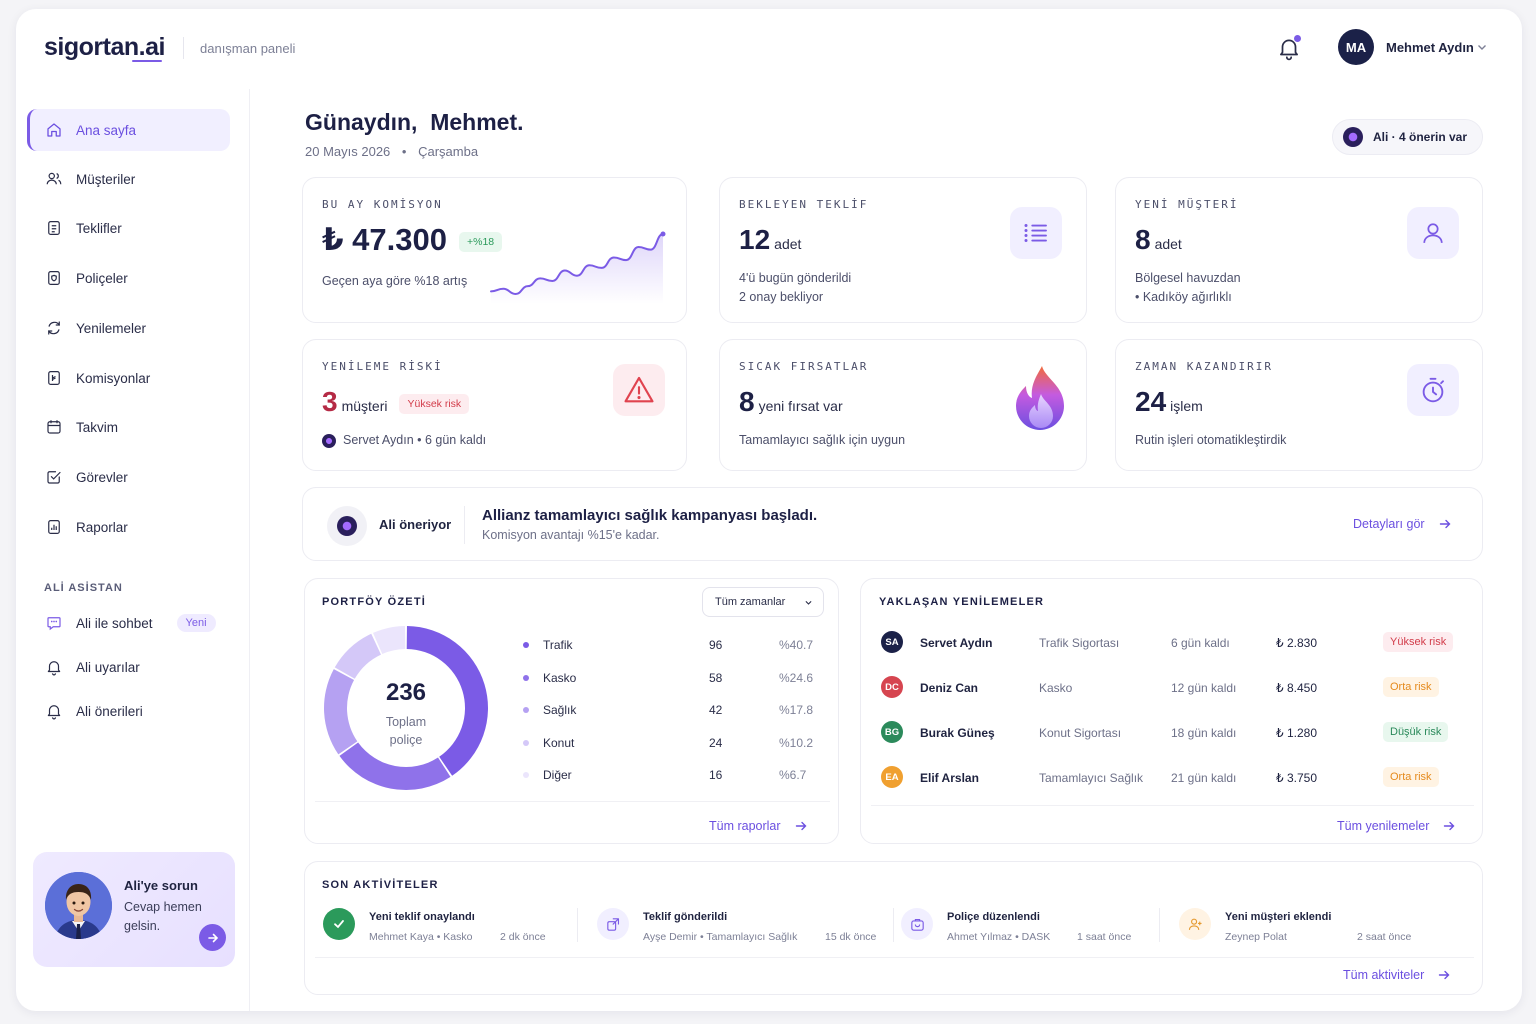 The image size is (1536, 1024). Describe the element at coordinates (415, 440) in the screenshot. I see `risk-sub: Servet Aydın • 6 gün kaldı` at that location.